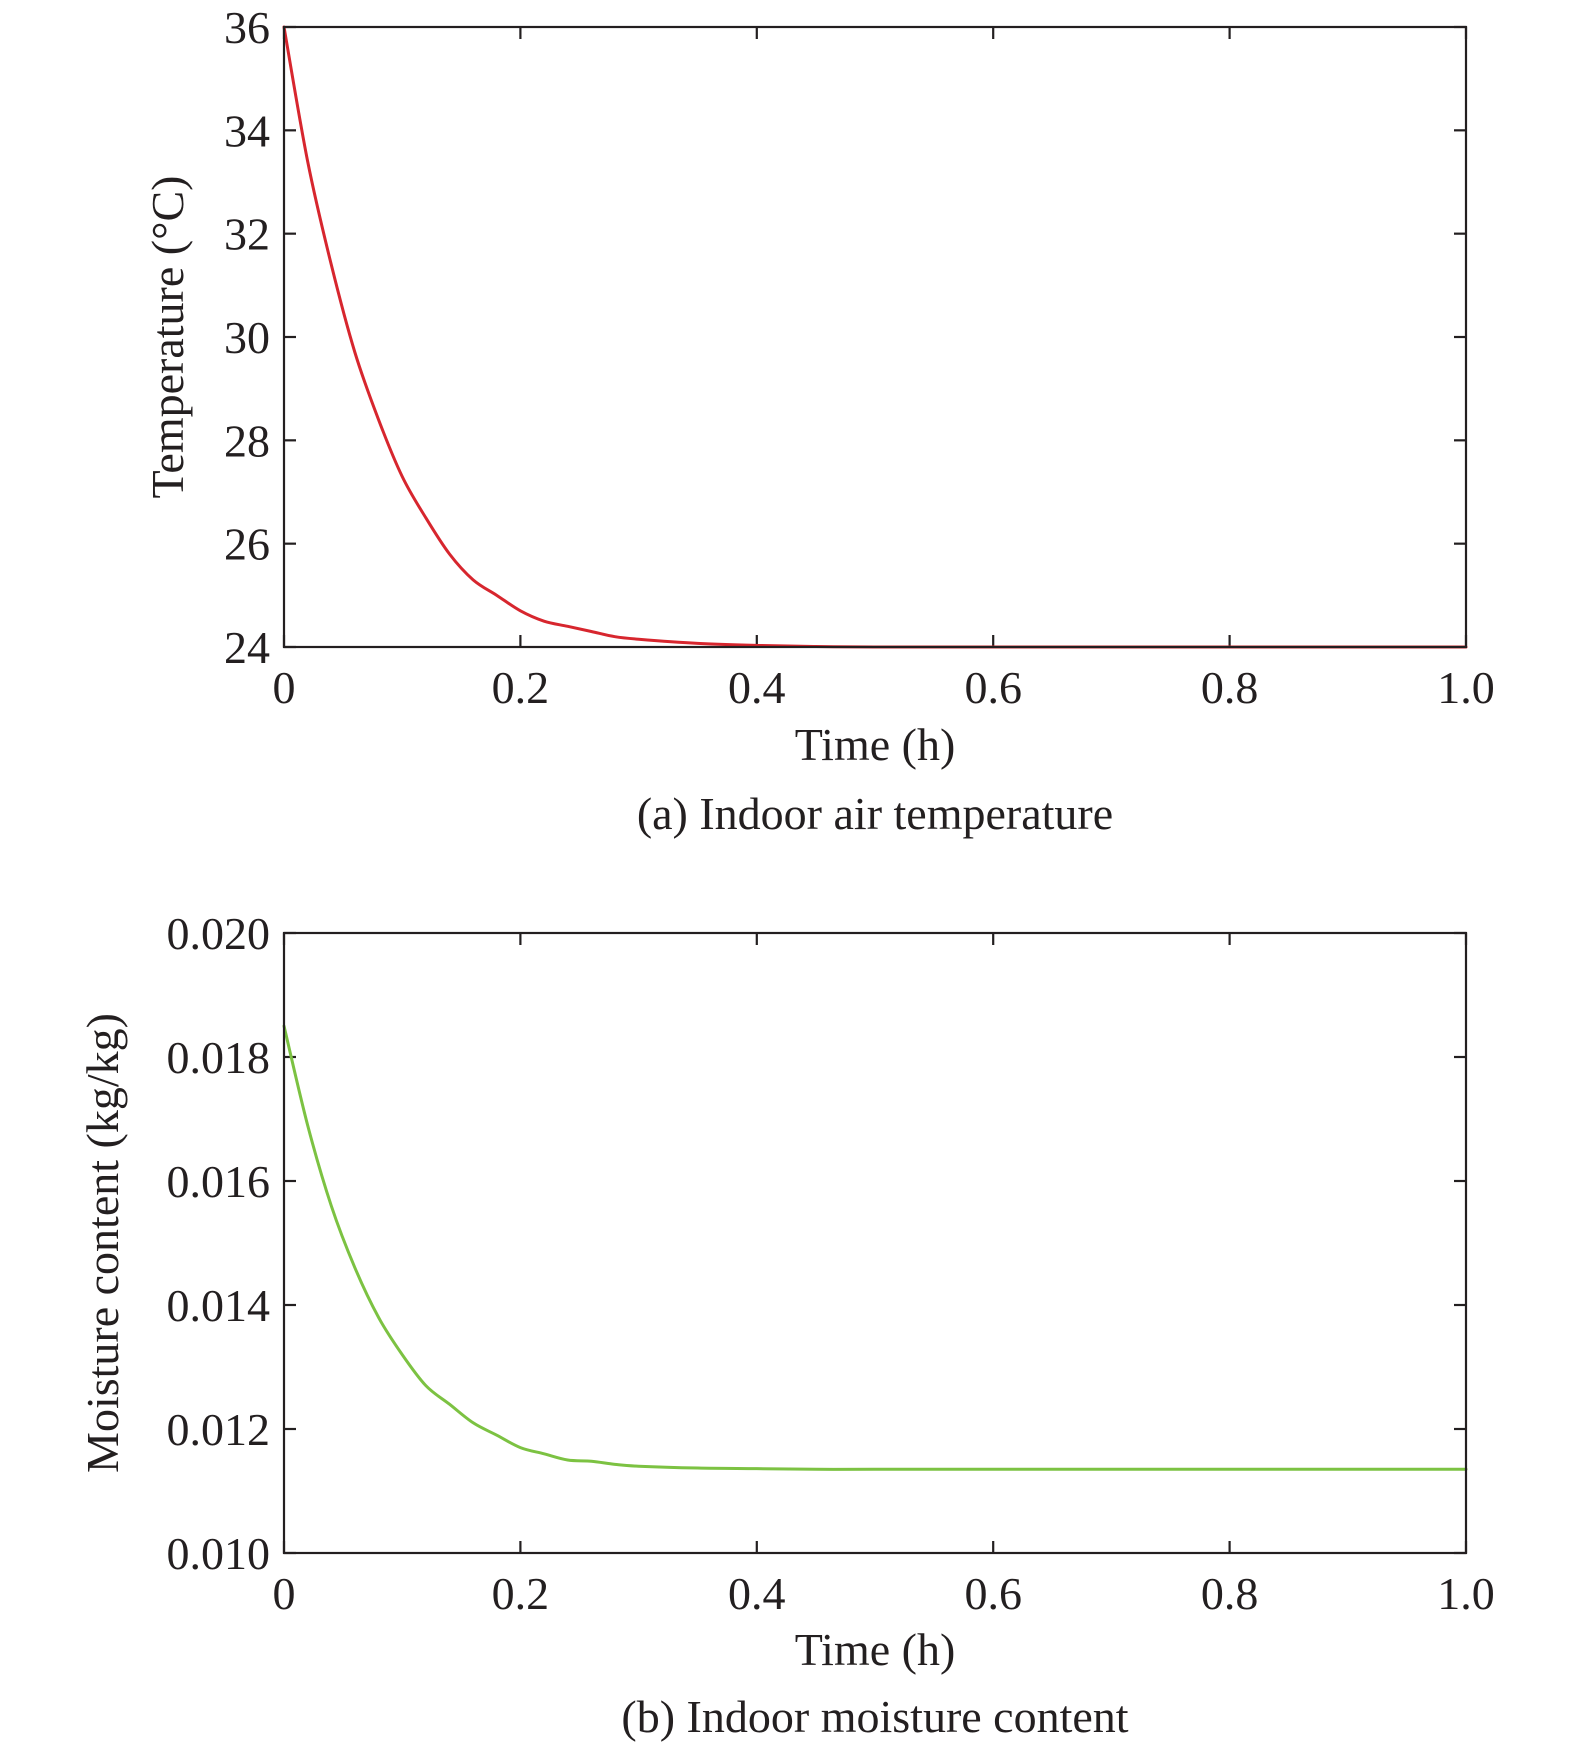 This screenshot has height=1752, width=1575. I want to click on y-tick-labels-a: 24 26 28 30 32 34 36, so click(247, 337).